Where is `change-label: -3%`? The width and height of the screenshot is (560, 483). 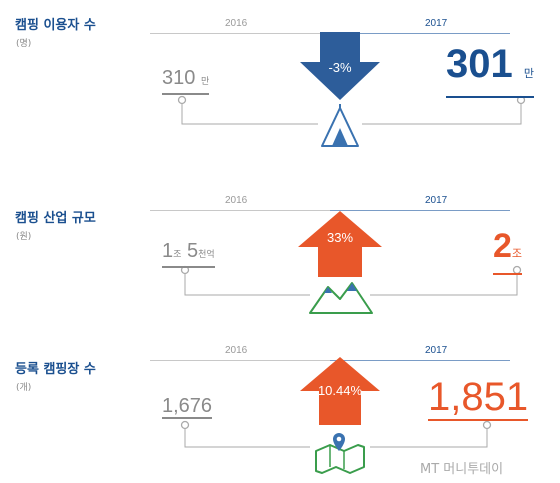 change-label: -3% is located at coordinates (340, 67).